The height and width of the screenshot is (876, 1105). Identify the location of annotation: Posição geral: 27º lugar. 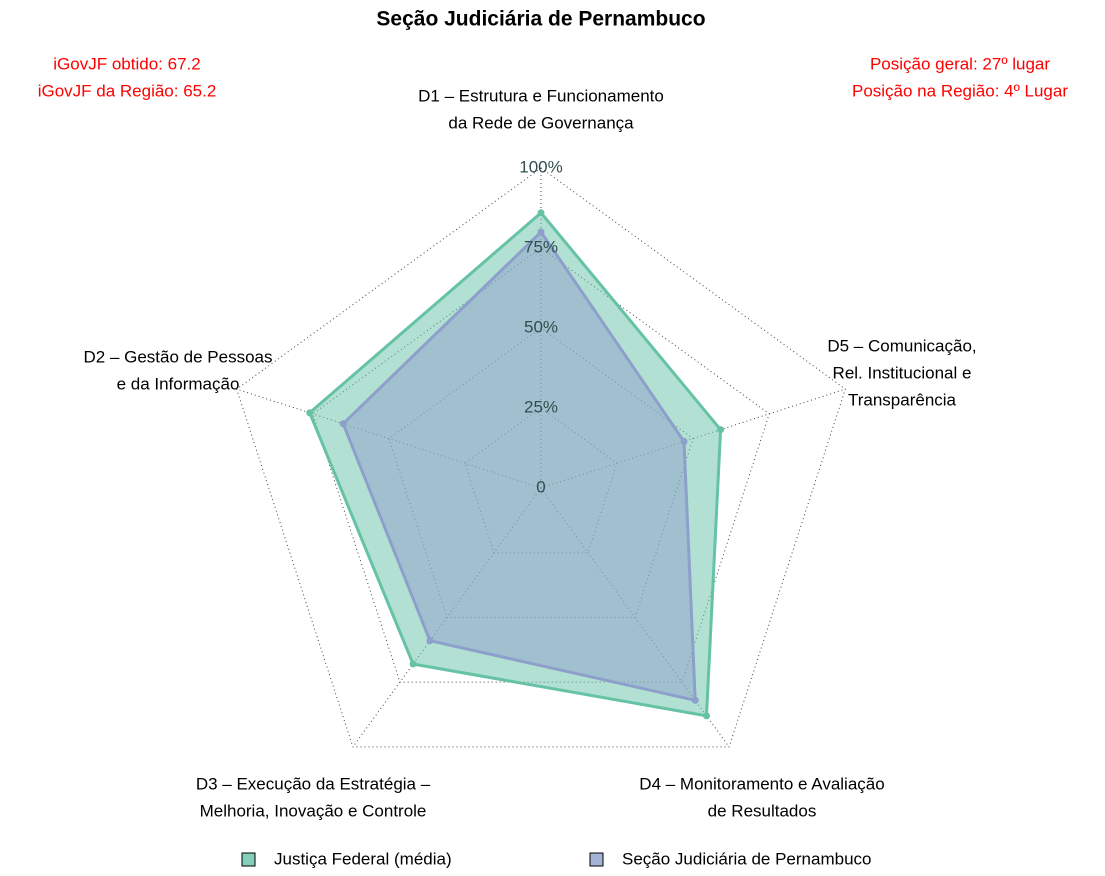
(960, 63).